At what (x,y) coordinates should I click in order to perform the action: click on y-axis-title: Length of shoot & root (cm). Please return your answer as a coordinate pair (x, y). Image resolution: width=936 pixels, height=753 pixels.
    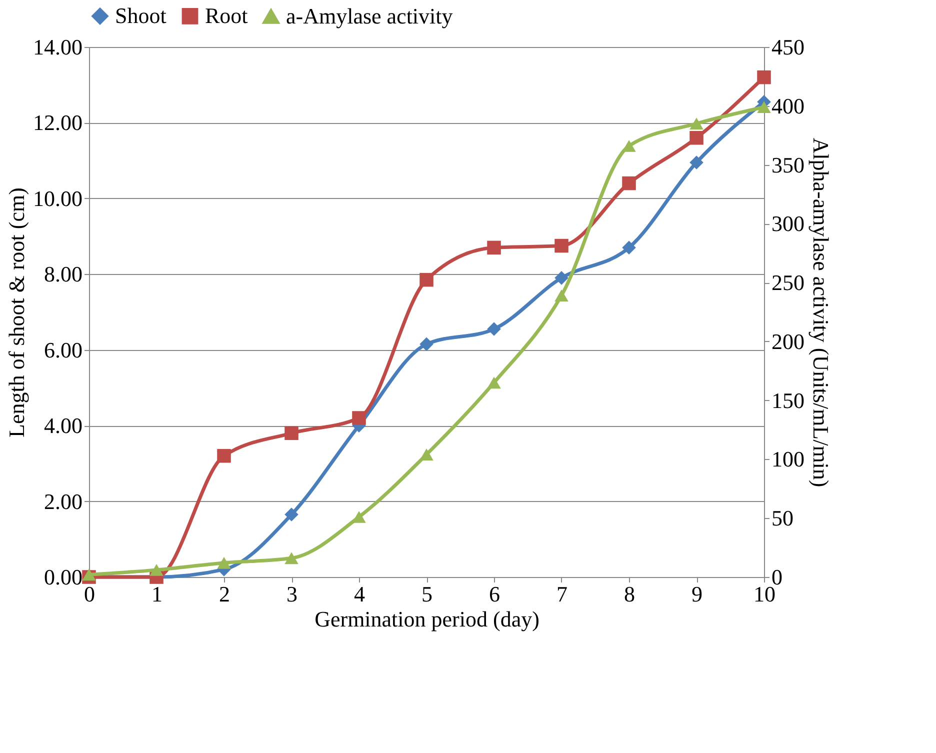
    Looking at the image, I should click on (16, 313).